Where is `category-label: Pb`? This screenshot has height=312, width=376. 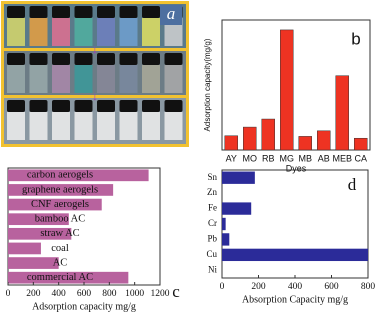
category-label: Pb is located at coordinates (212, 238).